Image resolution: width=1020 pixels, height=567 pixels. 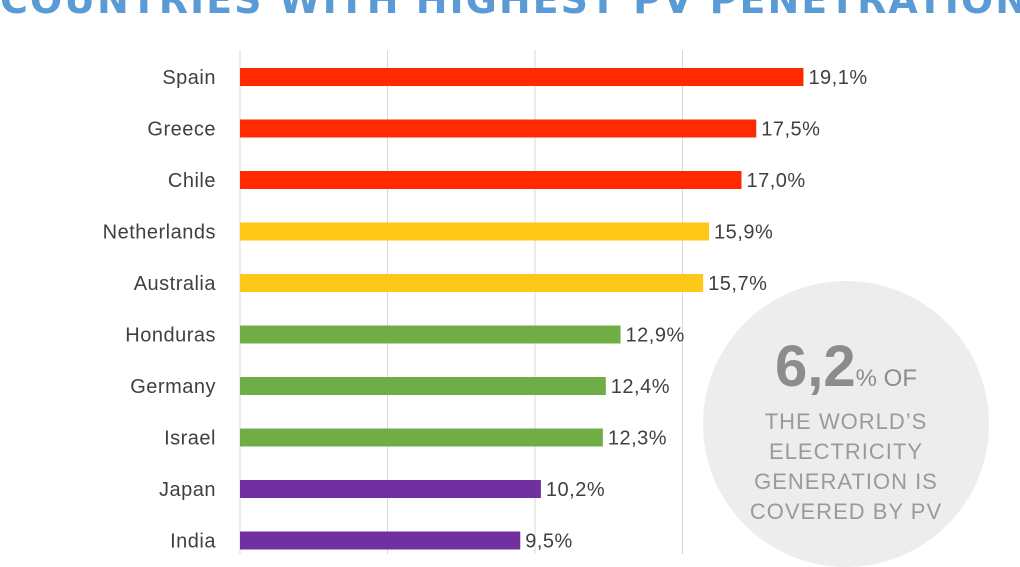 I want to click on value-label: 15,7%, so click(x=737, y=284).